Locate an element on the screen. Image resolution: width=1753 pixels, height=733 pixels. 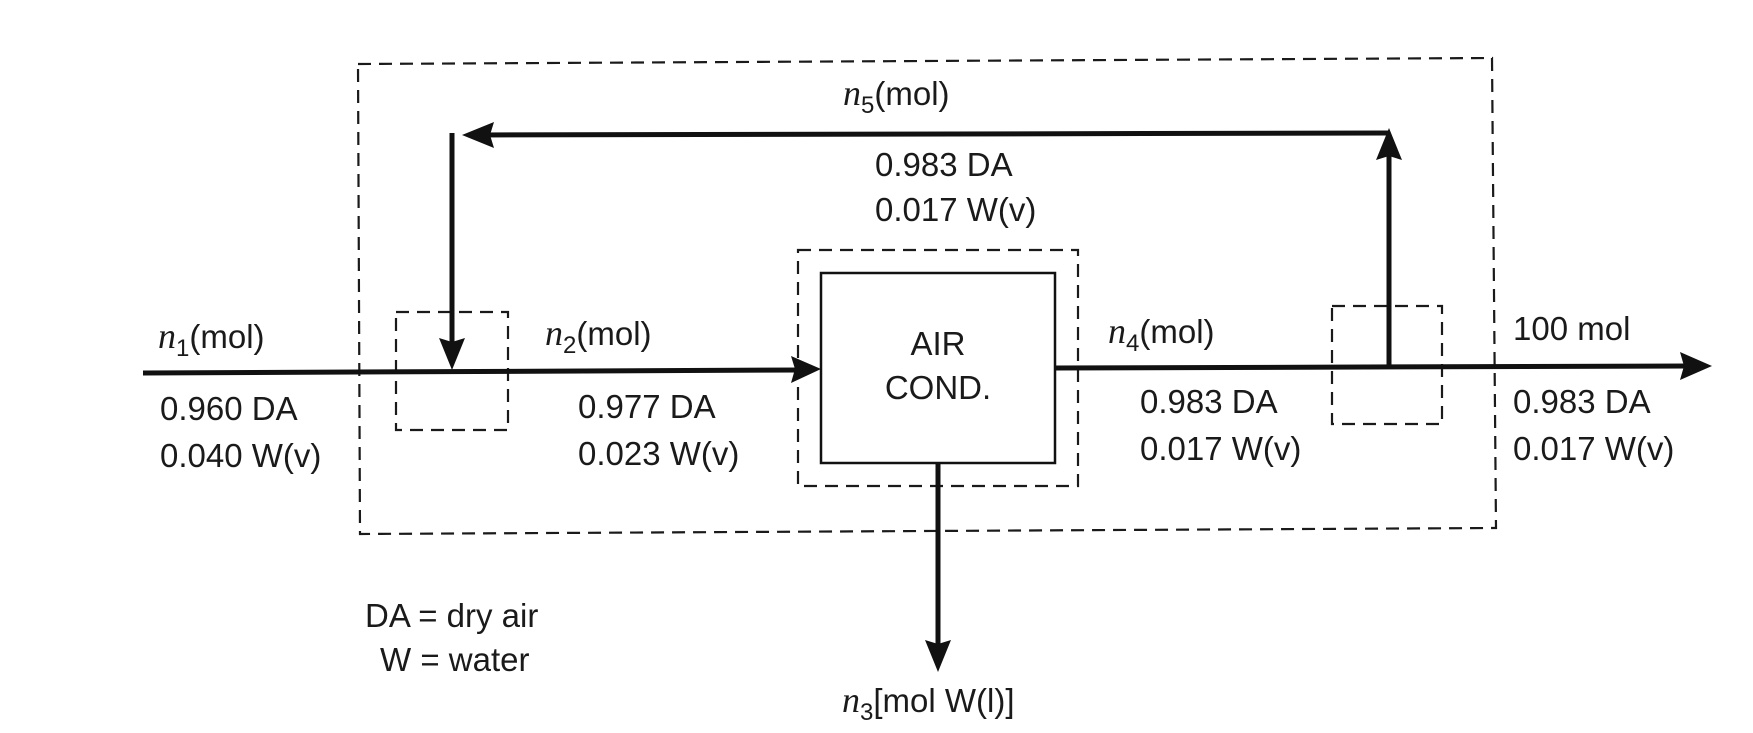
stream-n3-label: n3[mol W(l)] is located at coordinates (928, 703).